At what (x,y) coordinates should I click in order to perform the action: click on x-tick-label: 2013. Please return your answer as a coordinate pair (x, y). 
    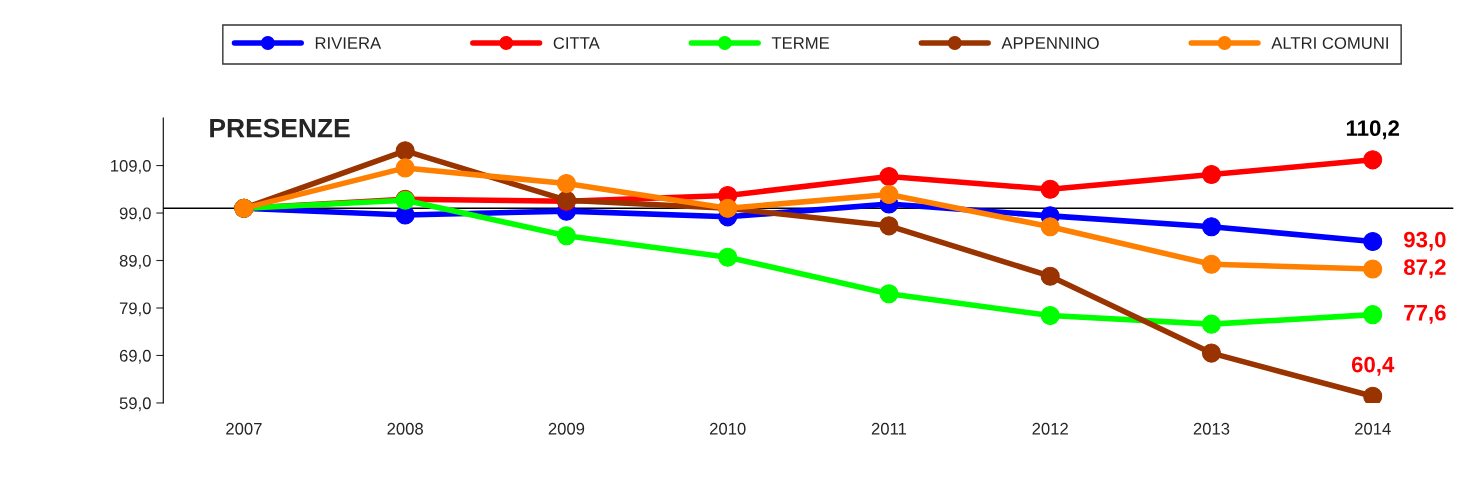
    Looking at the image, I should click on (1211, 428).